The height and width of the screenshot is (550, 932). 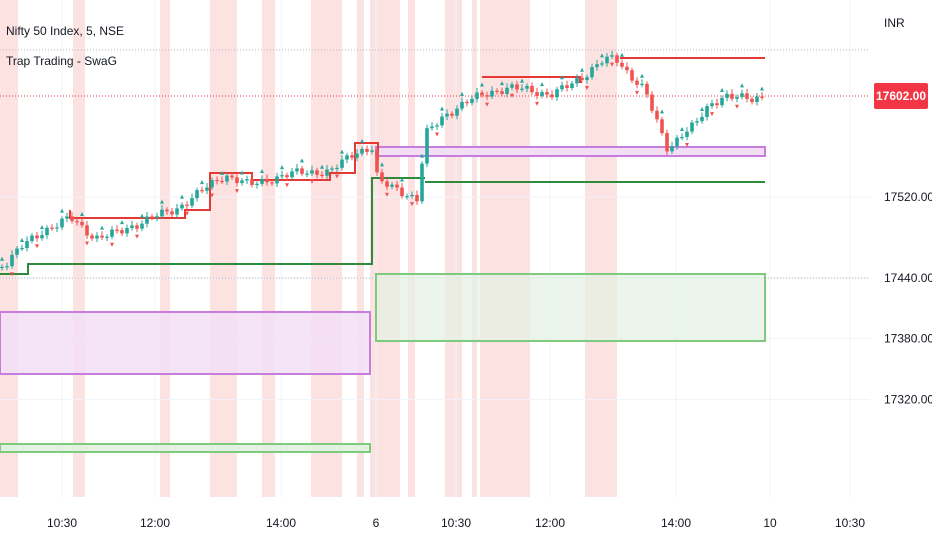 I want to click on chart-title: Nifty 50 Index, 5, NSE, so click(x=65, y=31).